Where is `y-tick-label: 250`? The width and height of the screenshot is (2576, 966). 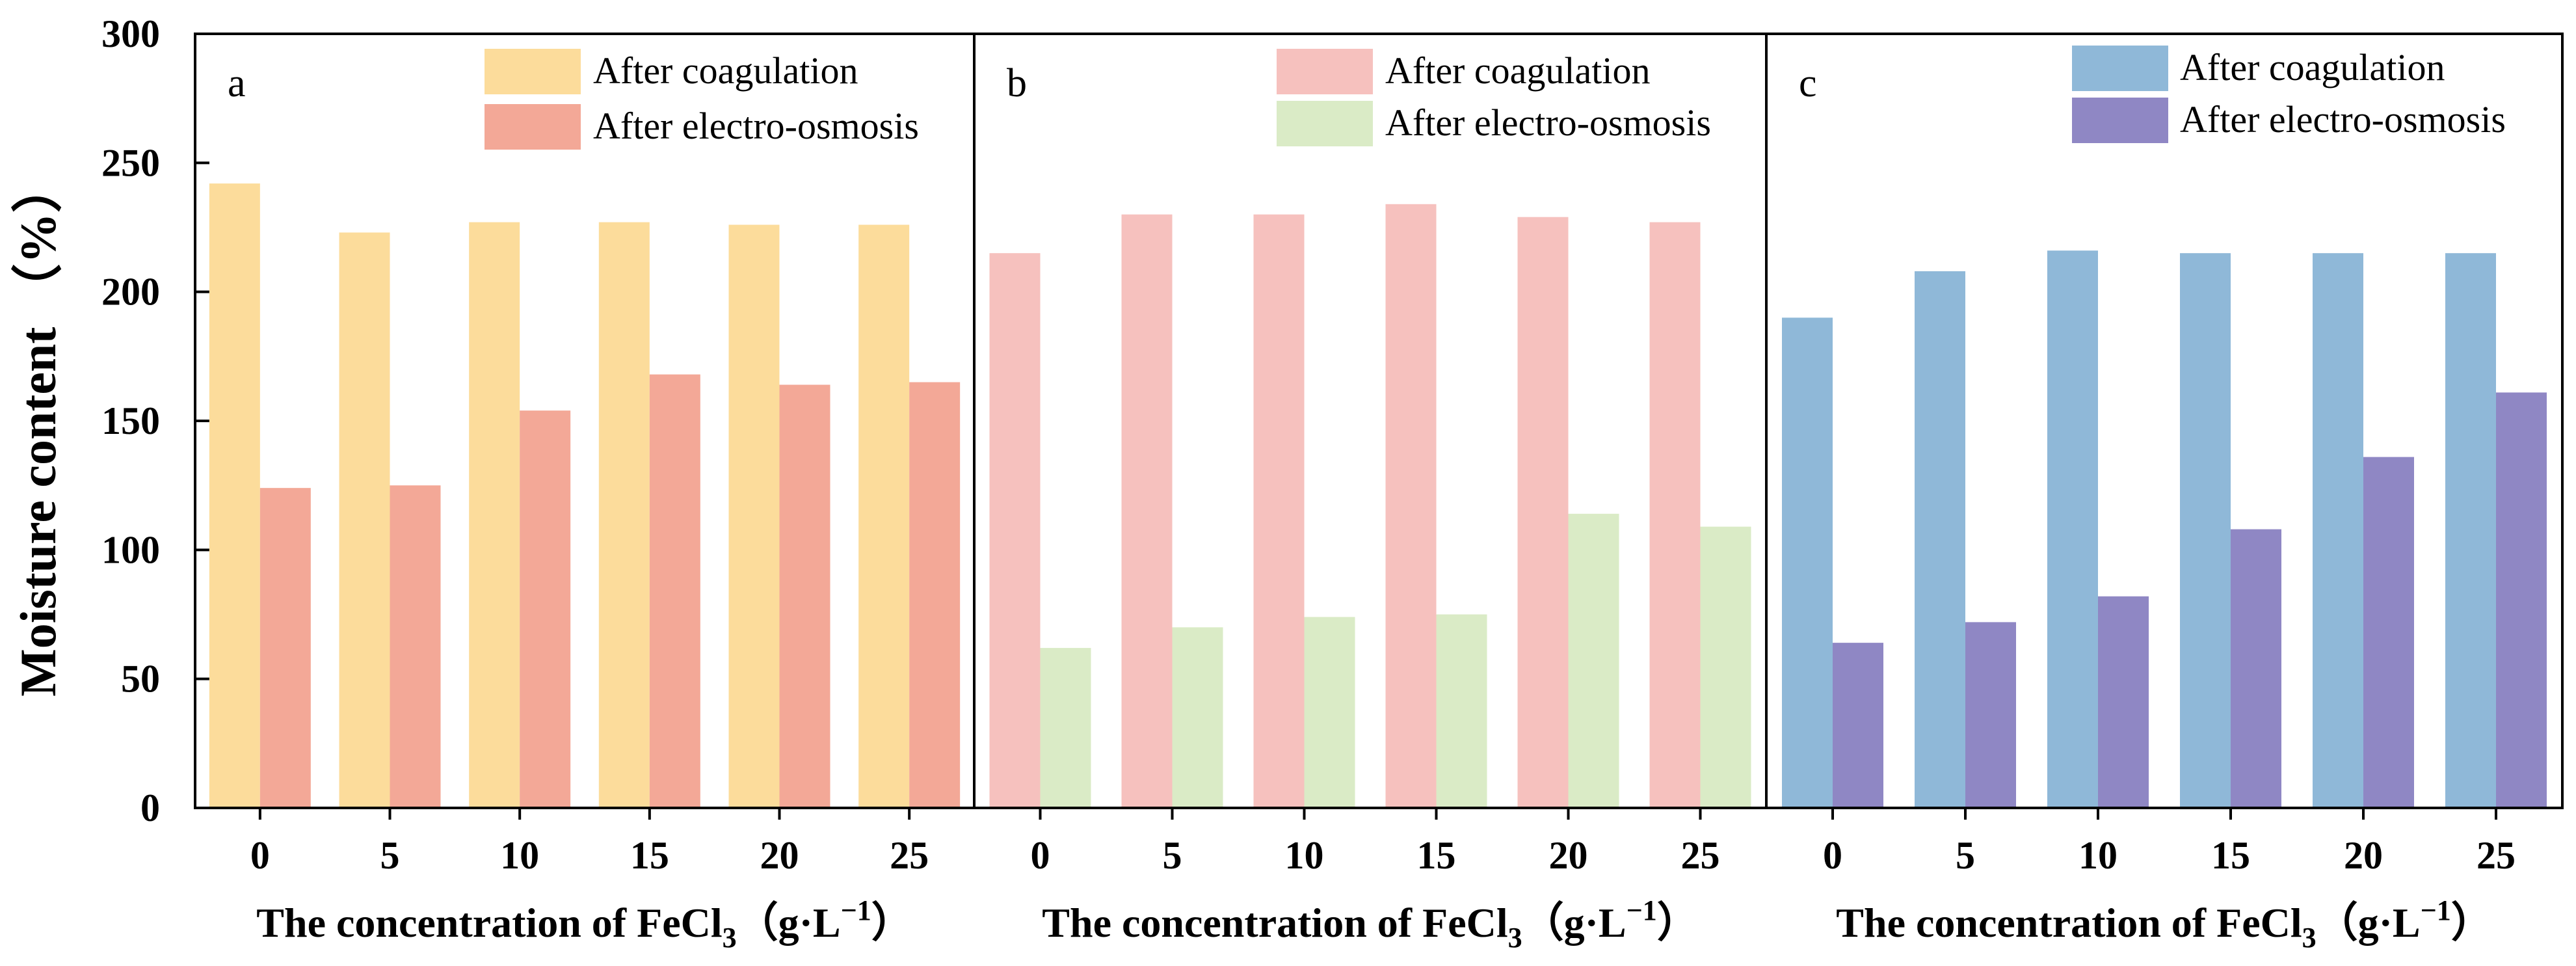
y-tick-label: 250 is located at coordinates (130, 162).